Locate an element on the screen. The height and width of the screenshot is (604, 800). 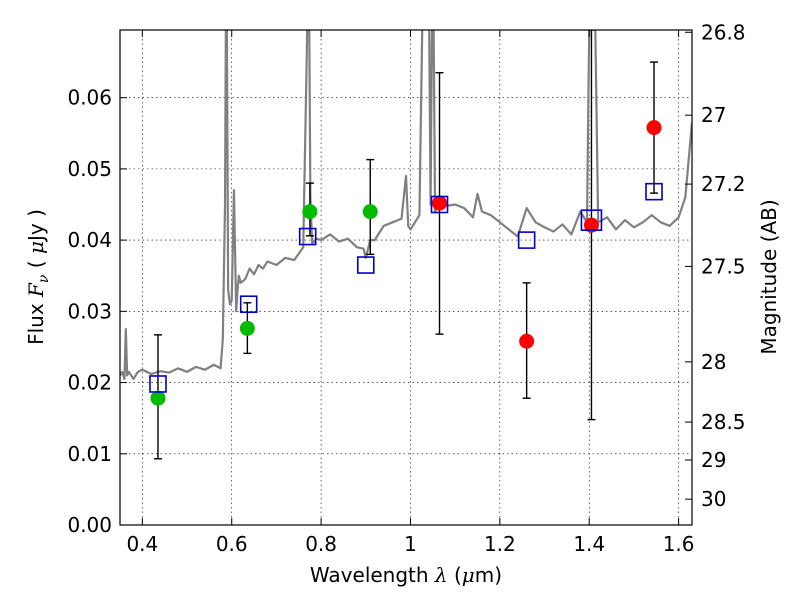
x-tick-label: 1.4 is located at coordinates (589, 544).